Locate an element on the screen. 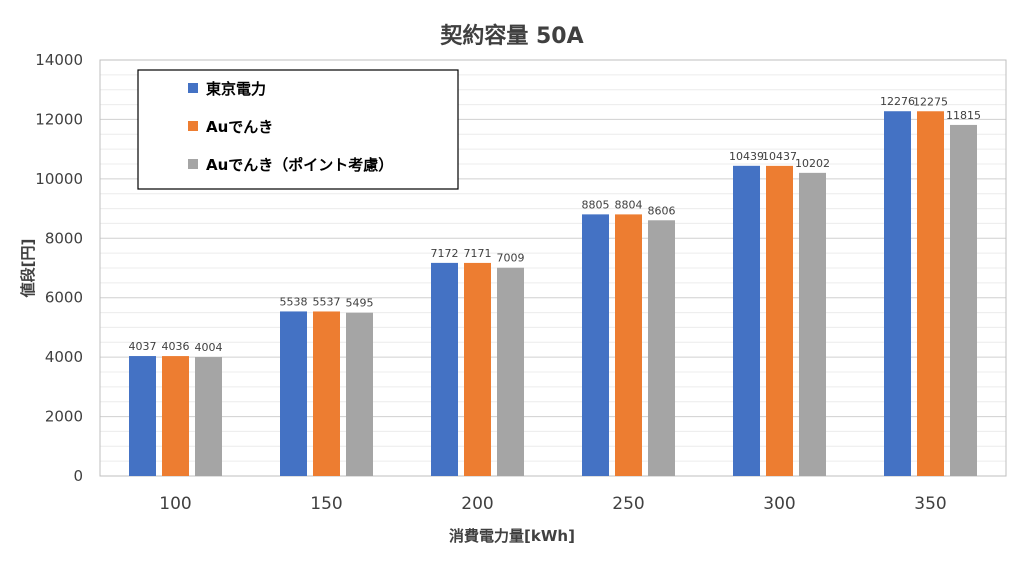 Image resolution: width=1024 pixels, height=562 pixels. bar-value-label: 7172 is located at coordinates (445, 253).